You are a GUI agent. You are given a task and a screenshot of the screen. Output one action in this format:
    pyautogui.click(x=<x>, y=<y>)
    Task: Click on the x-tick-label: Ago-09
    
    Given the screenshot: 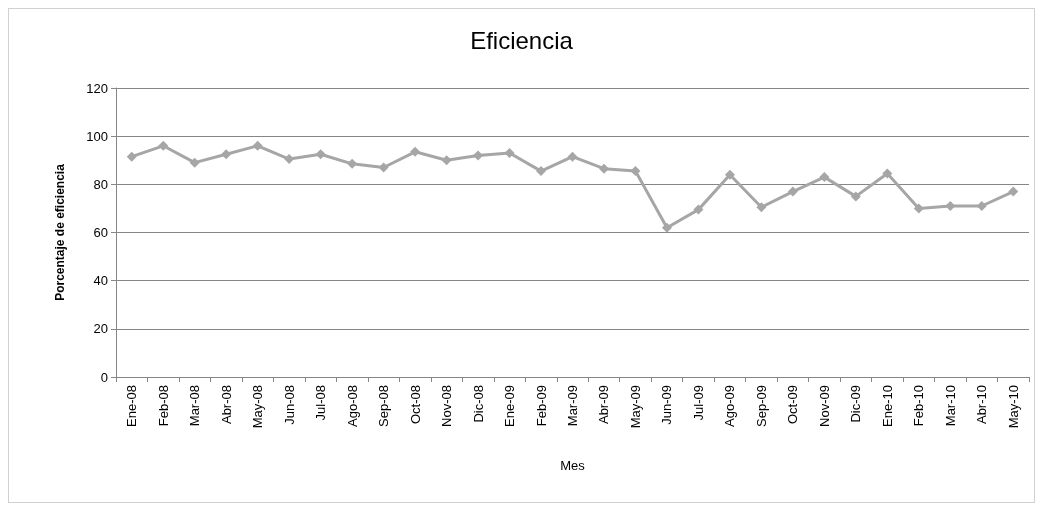 What is the action you would take?
    pyautogui.click(x=730, y=406)
    